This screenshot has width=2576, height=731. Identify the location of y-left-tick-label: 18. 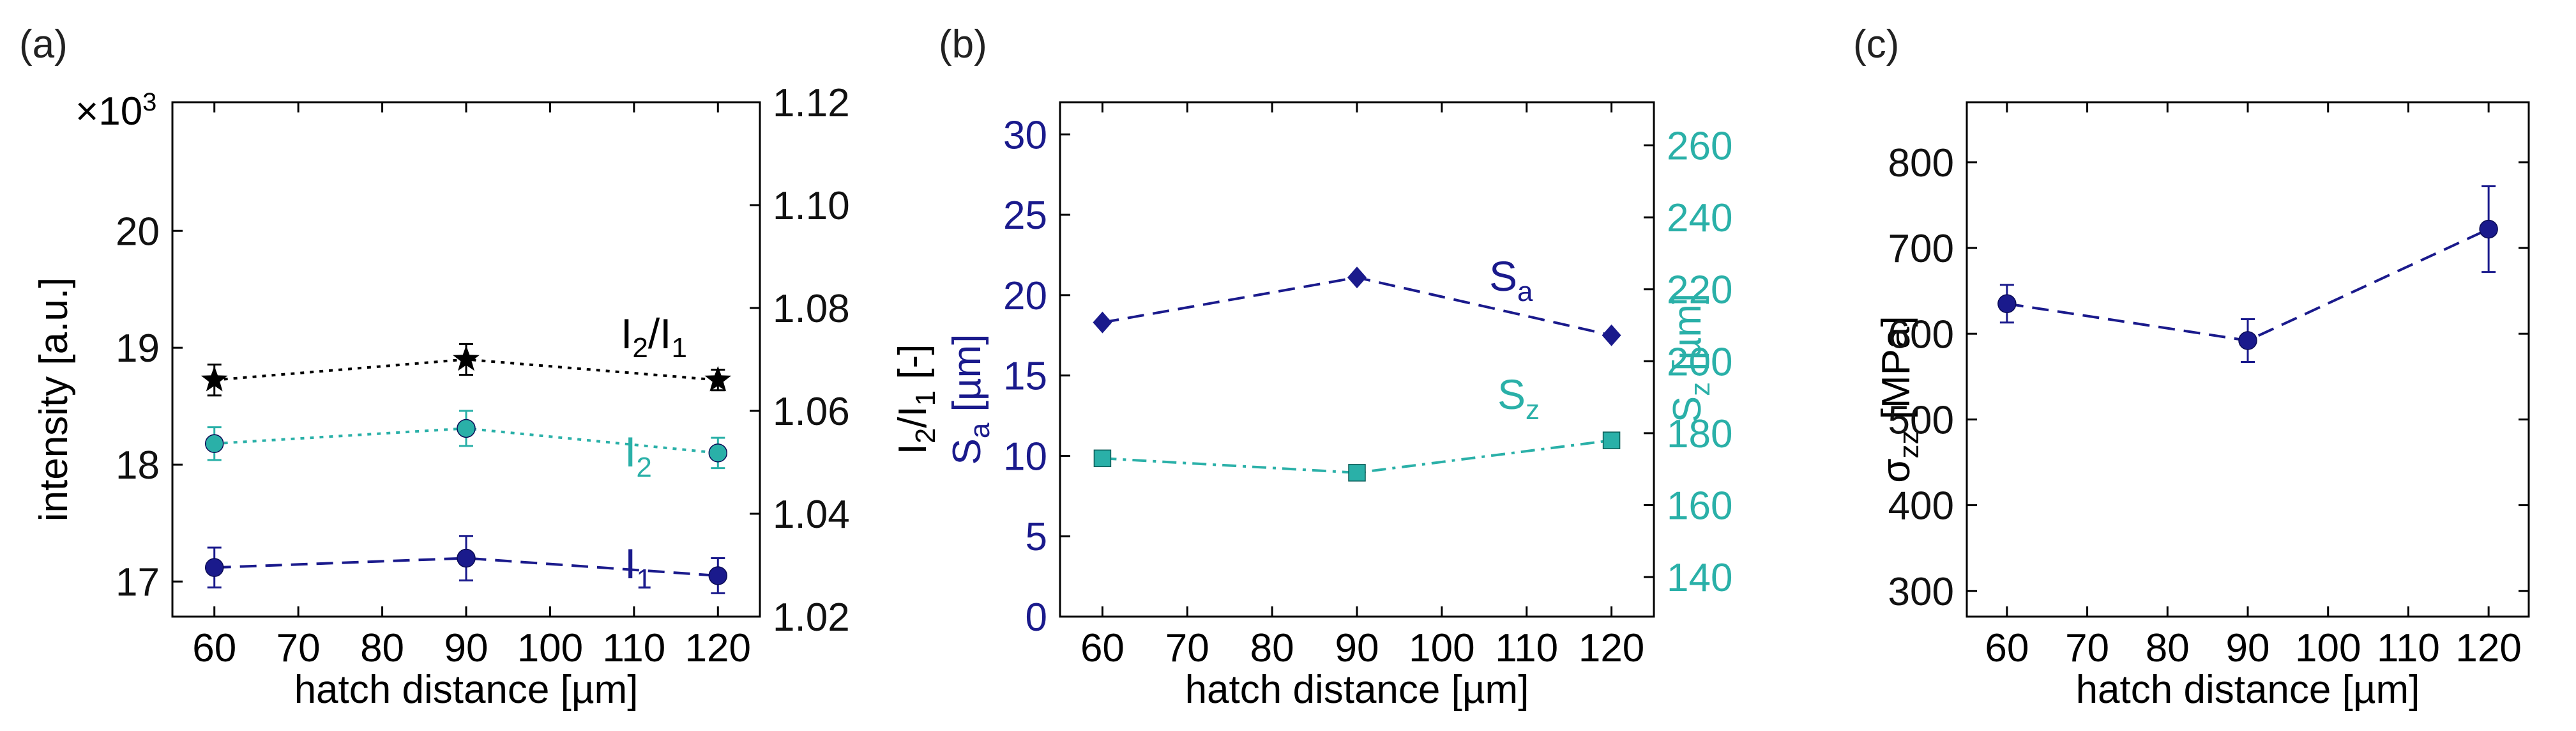
(138, 465).